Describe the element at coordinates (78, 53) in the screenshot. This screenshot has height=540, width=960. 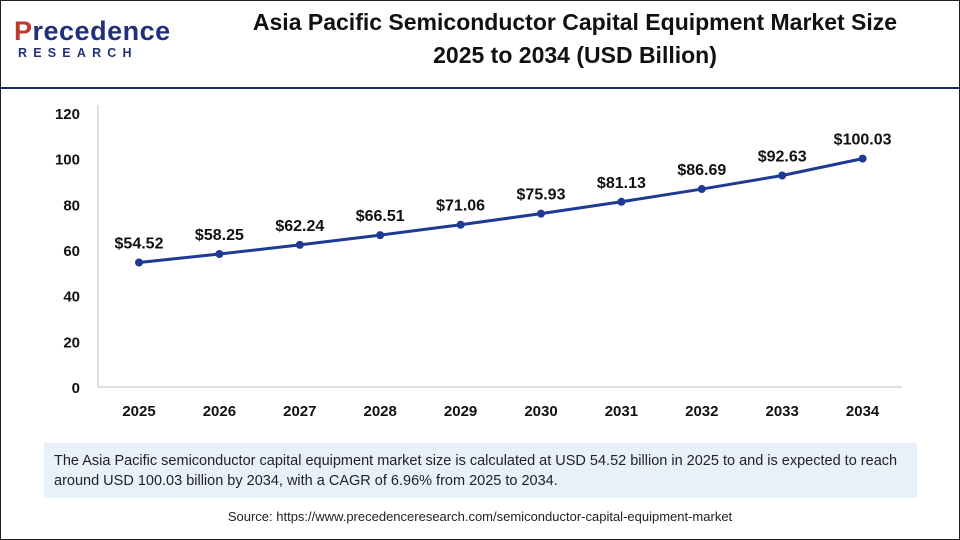
I see `logo-subtitle: RESEARCH` at that location.